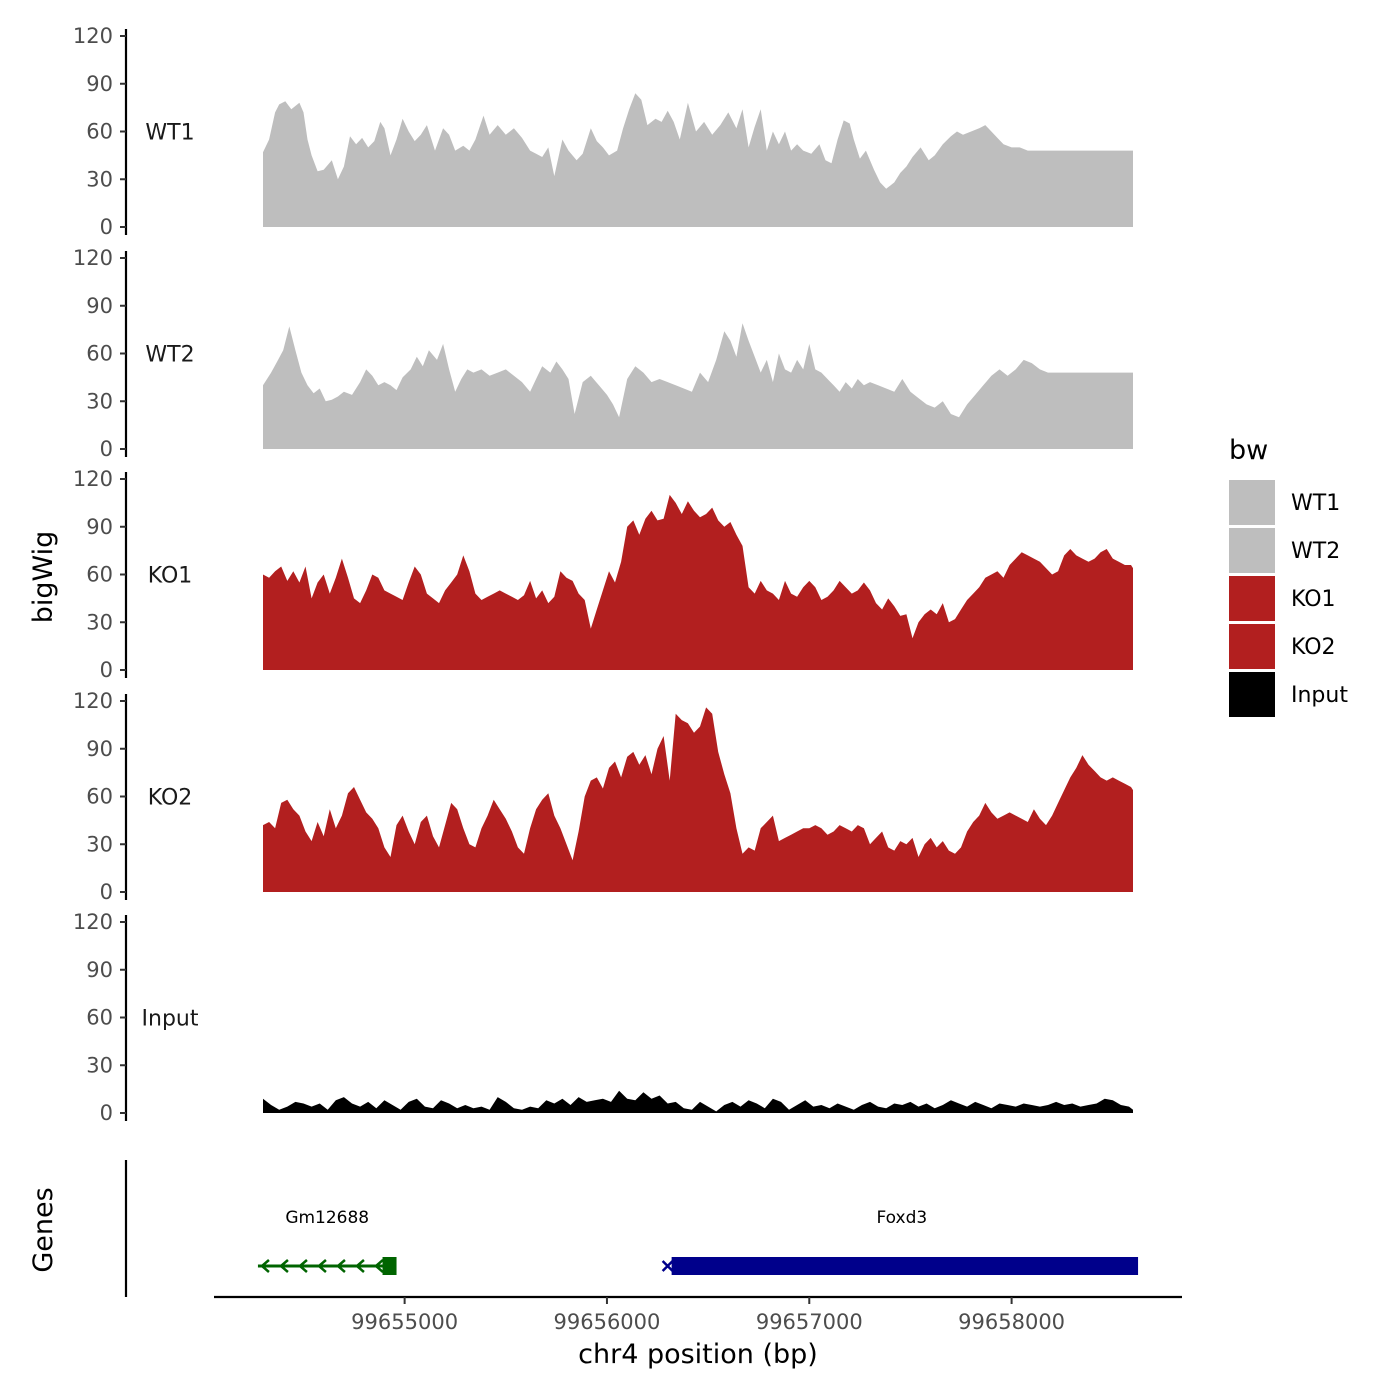  I want to click on legend-label: WT2, so click(1315, 551).